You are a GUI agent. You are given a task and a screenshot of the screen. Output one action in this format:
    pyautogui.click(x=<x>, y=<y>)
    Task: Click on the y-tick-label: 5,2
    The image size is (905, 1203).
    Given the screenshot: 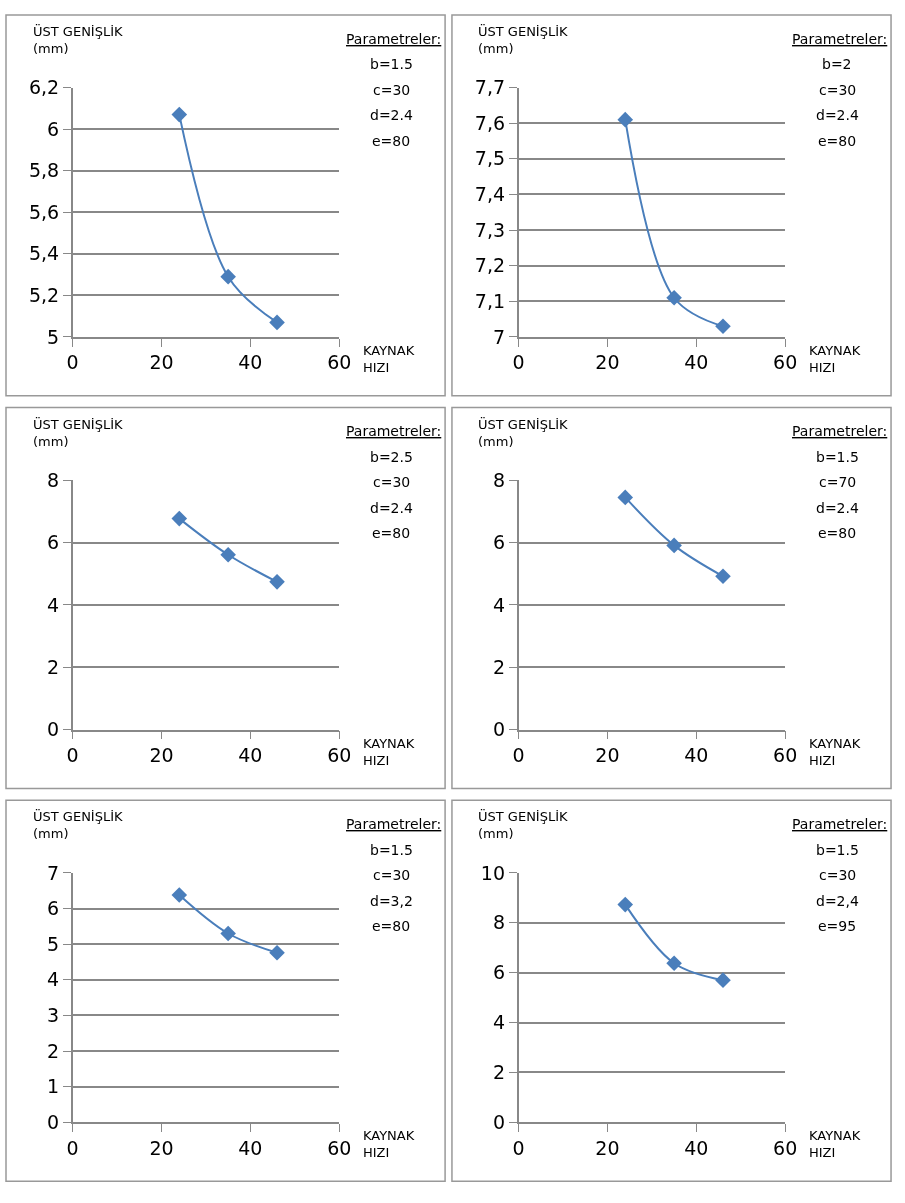 What is the action you would take?
    pyautogui.click(x=44, y=295)
    